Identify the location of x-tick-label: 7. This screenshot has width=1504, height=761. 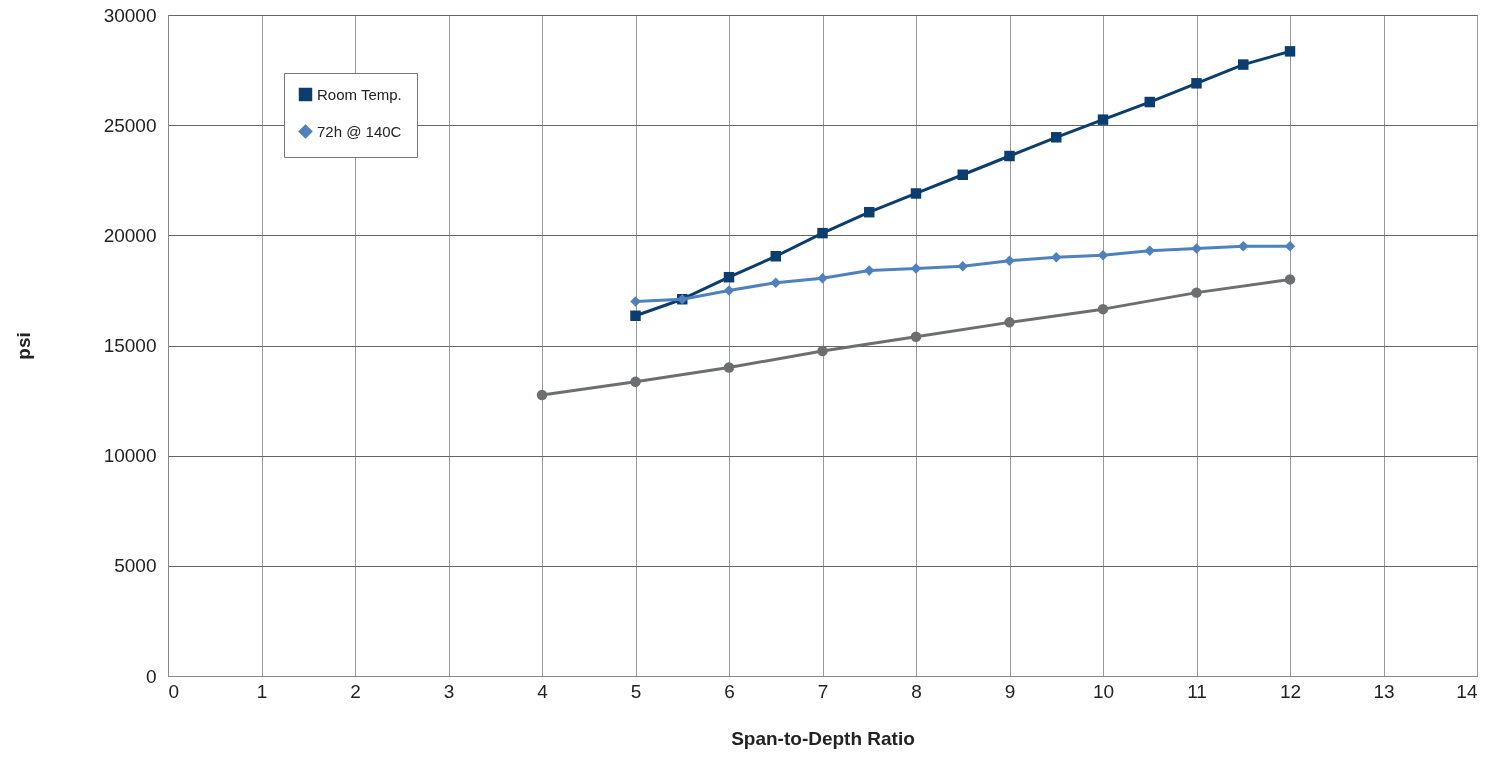
(823, 691).